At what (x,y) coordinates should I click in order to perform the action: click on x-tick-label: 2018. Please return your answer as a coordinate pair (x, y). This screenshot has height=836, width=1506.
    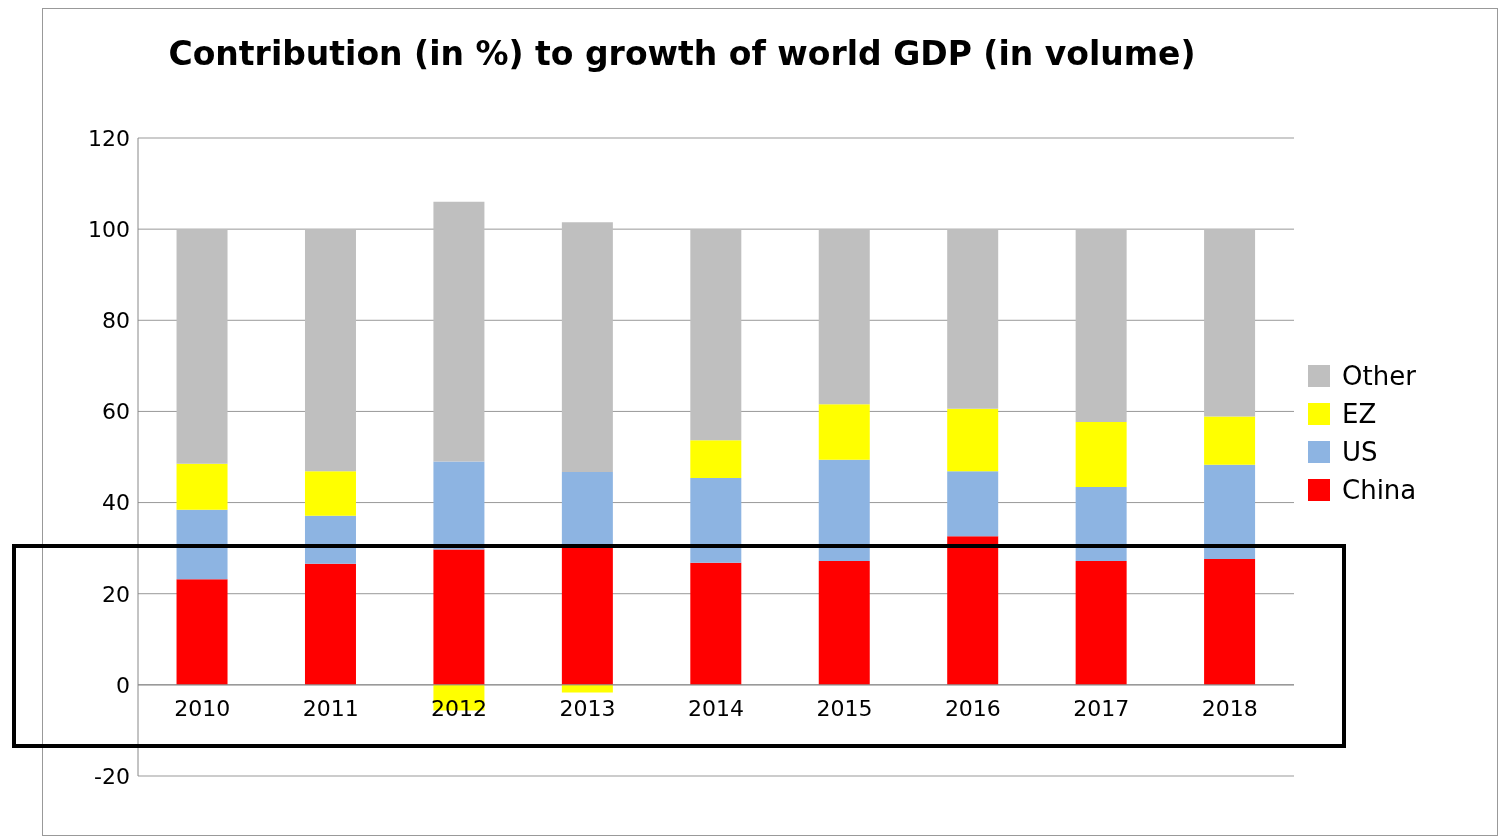
    Looking at the image, I should click on (1229, 708).